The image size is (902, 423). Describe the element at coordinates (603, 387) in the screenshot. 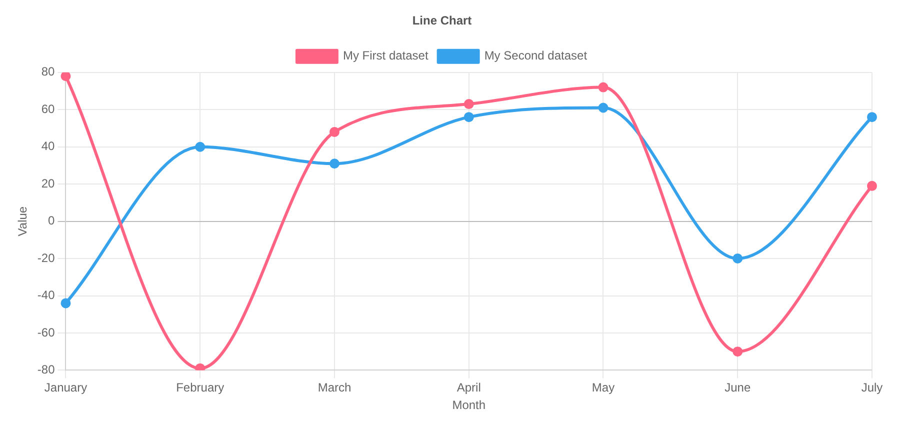

I see `x-tick-label: May` at that location.